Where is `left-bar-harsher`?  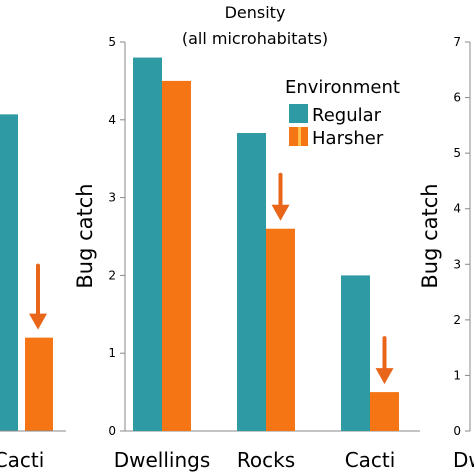 left-bar-harsher is located at coordinates (39, 384).